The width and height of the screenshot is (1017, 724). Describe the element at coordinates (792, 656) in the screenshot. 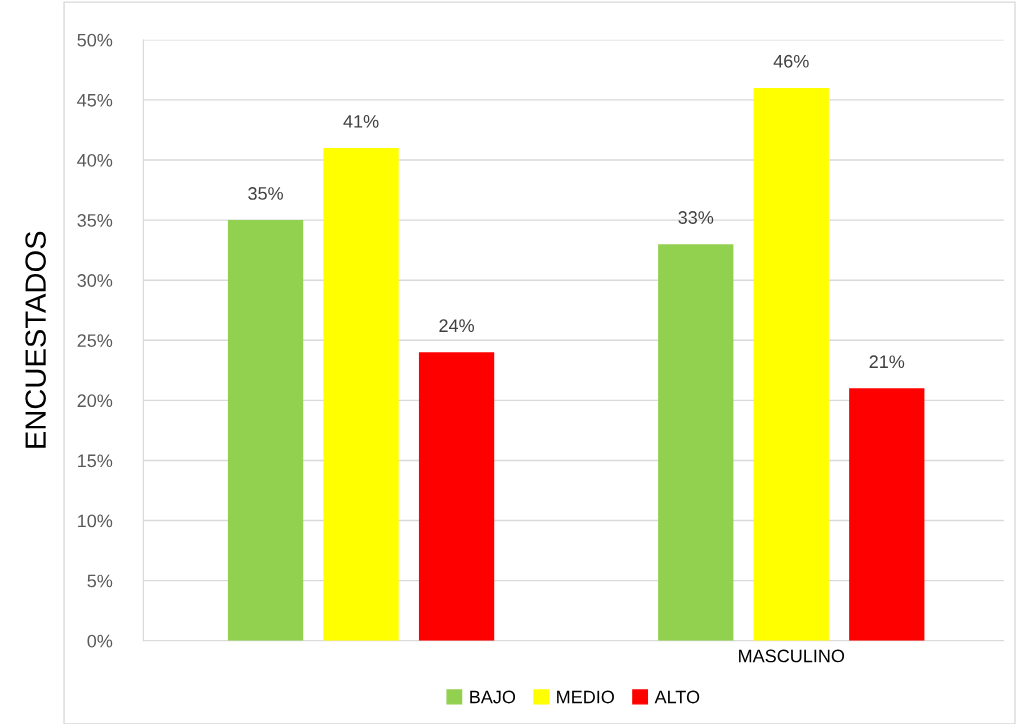

I see `x-tick-label: MASCULINO` at that location.